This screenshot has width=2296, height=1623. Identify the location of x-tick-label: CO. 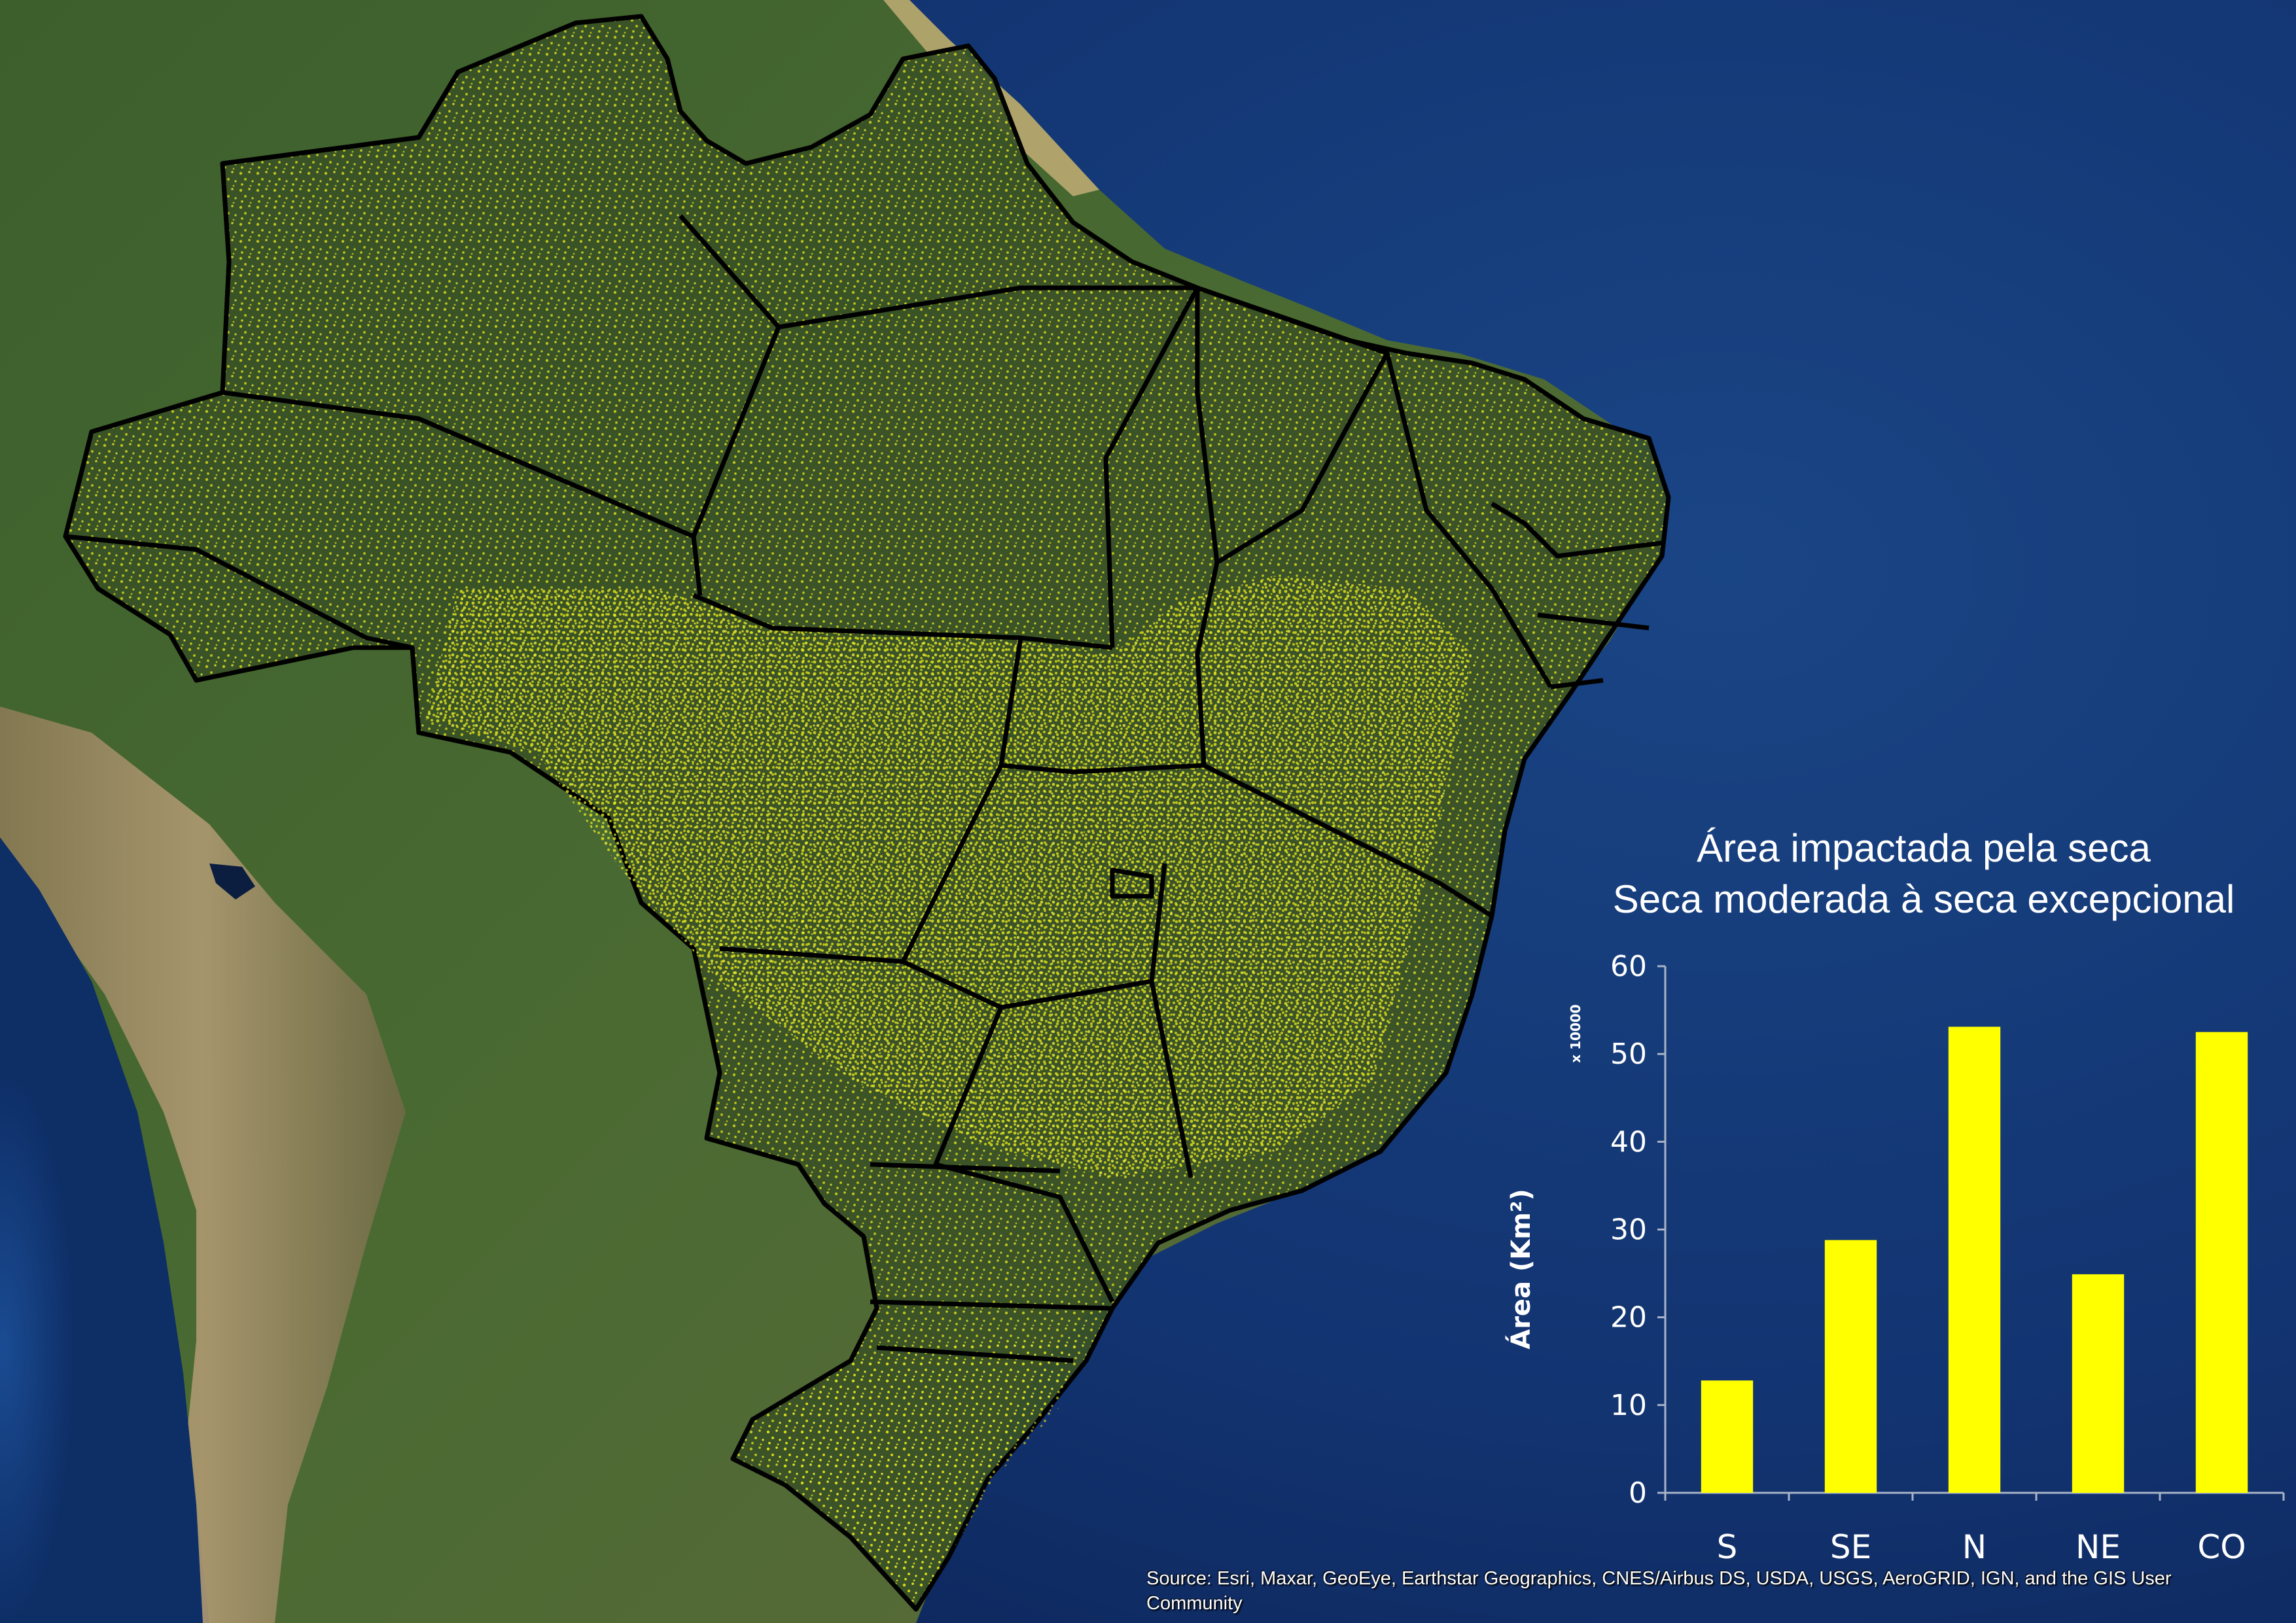
(2221, 1547).